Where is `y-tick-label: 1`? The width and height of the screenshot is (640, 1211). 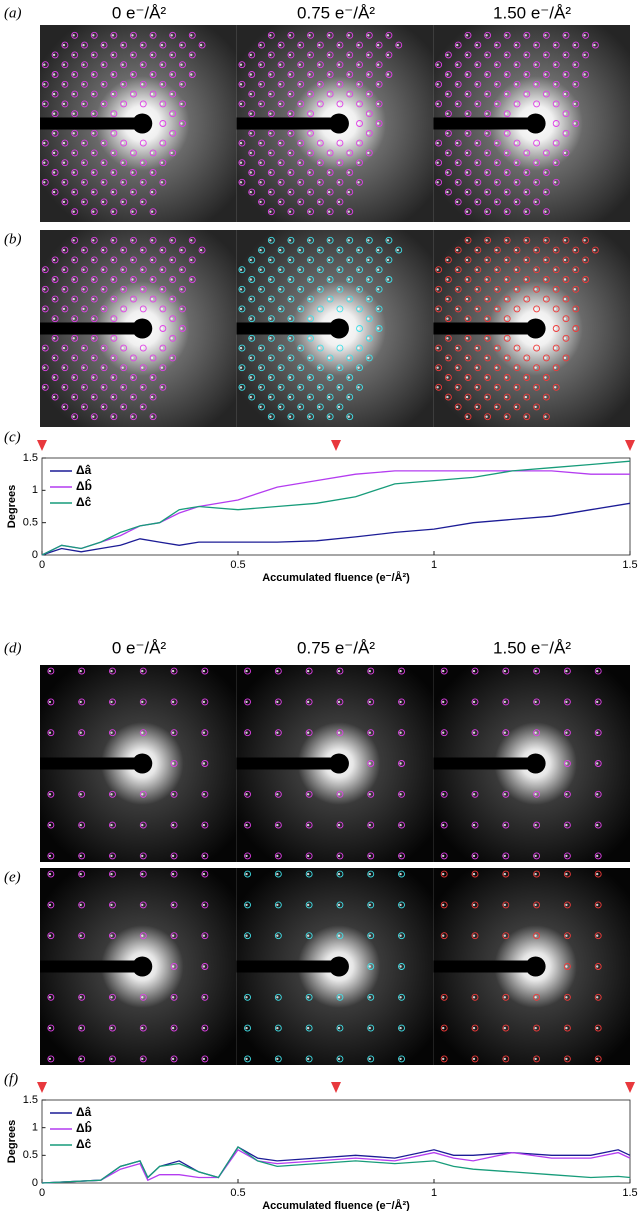
y-tick-label: 1 is located at coordinates (35, 1128).